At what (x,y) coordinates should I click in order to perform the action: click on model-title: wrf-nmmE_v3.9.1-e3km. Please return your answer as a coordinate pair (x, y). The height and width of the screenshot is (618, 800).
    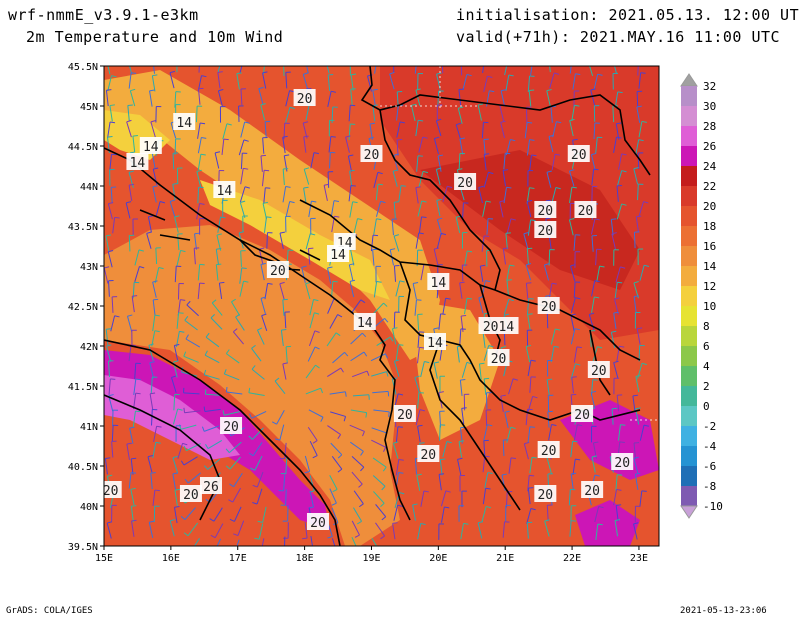
    Looking at the image, I should click on (103, 15).